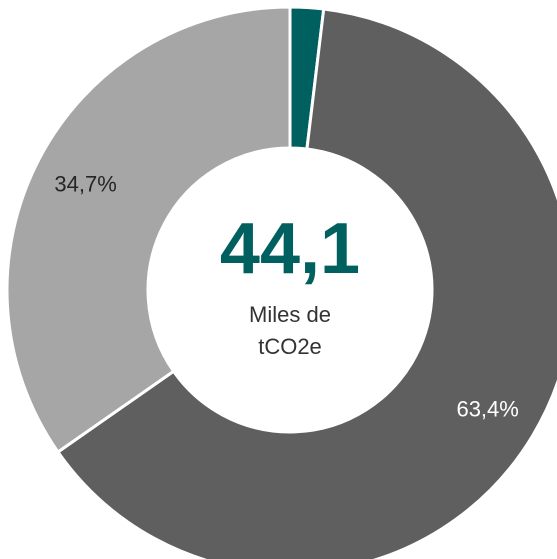 The height and width of the screenshot is (559, 557). I want to click on center-total-value: 44,1, so click(290, 249).